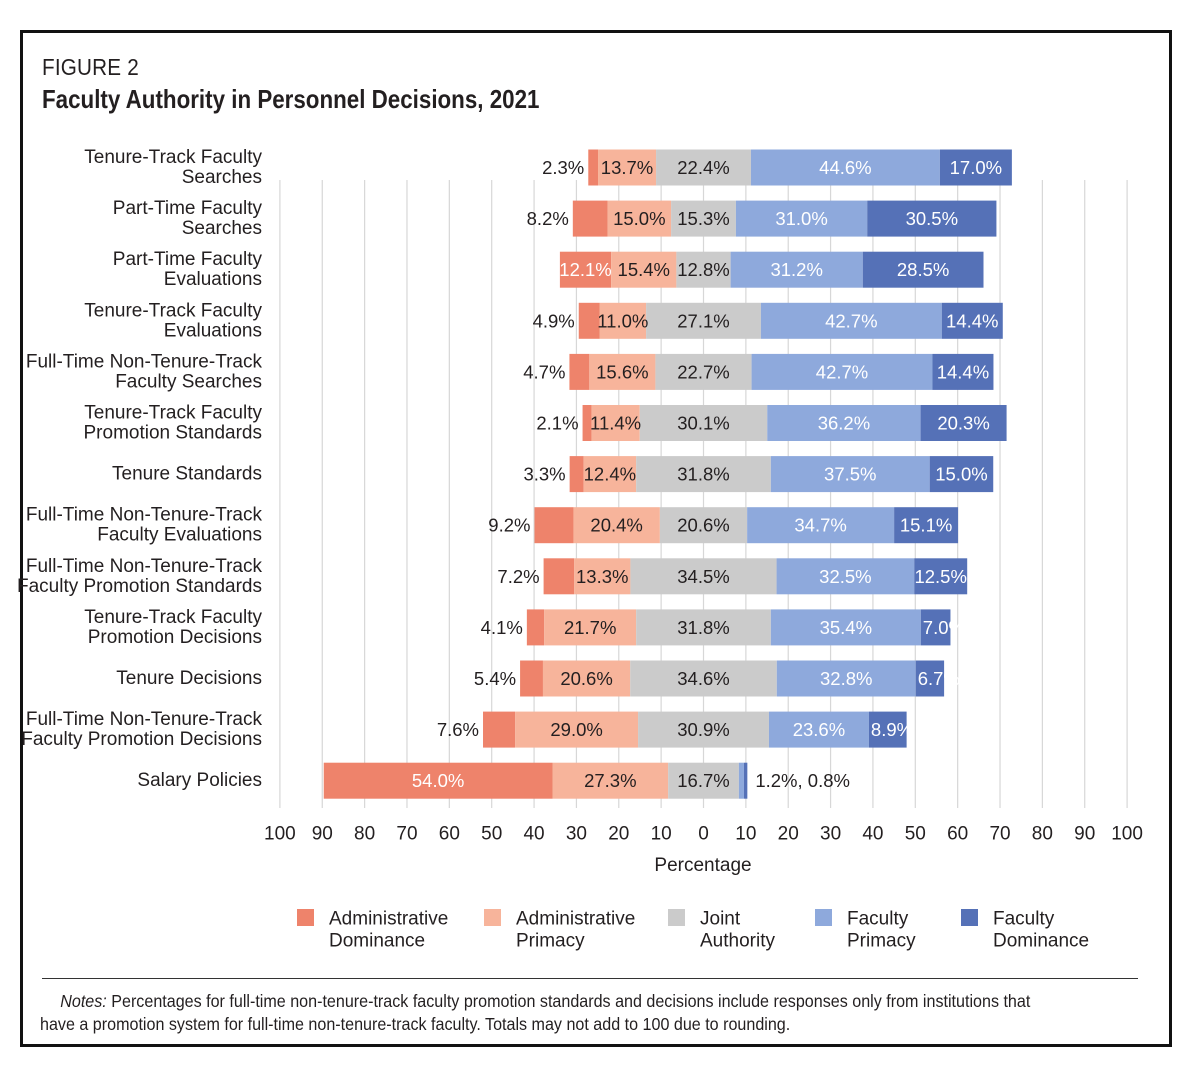 The image size is (1200, 1074). I want to click on data-label: 13.3%, so click(602, 576).